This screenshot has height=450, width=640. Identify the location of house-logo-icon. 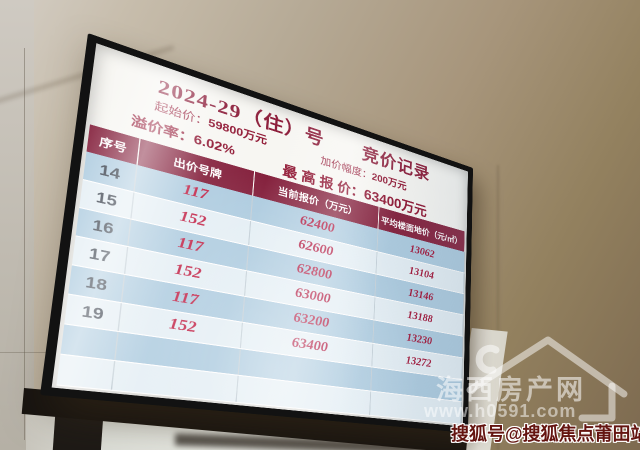
(547, 379).